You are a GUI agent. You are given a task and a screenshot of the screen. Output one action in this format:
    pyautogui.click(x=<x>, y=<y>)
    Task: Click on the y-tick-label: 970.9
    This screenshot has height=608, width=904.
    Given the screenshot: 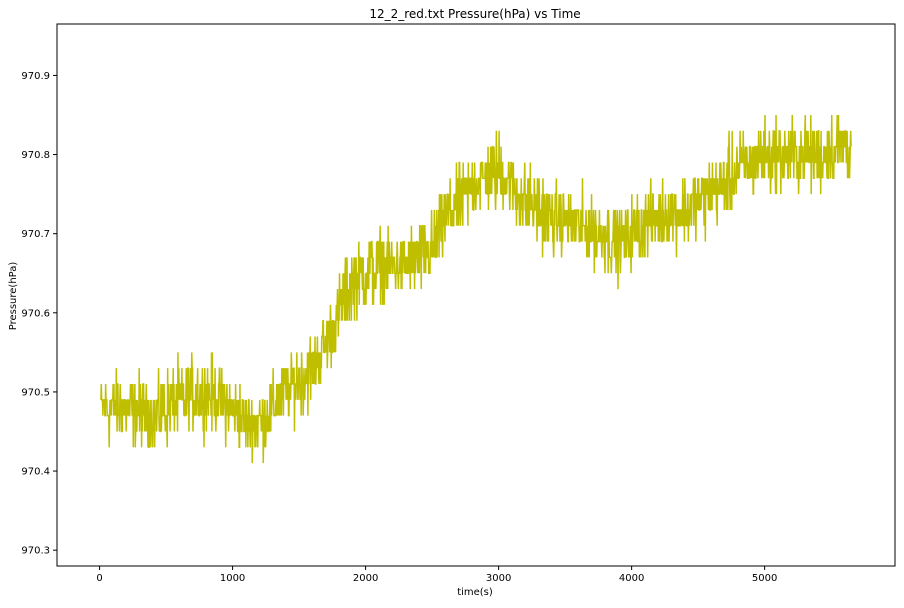 What is the action you would take?
    pyautogui.click(x=35, y=76)
    